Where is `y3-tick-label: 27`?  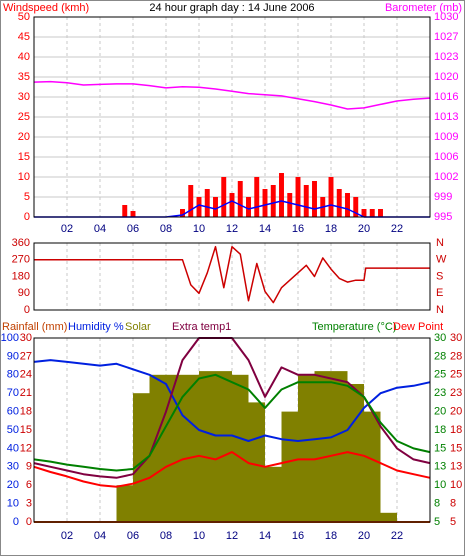 y3-tick-label: 27 is located at coordinates (26, 356).